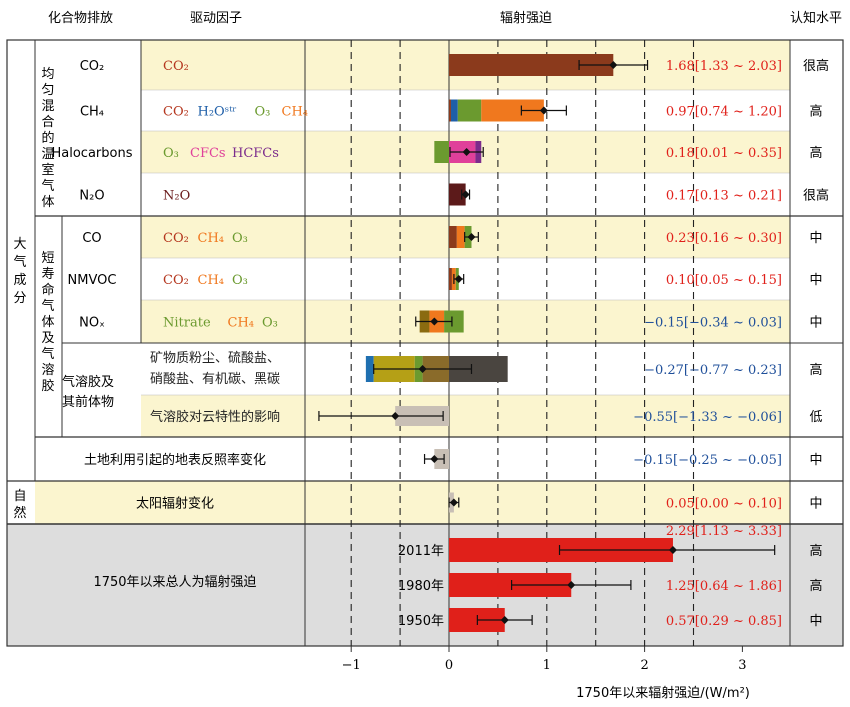  Describe the element at coordinates (215, 358) in the screenshot. I see `driver-label: 矿物质粉尘、硫酸盐、` at that location.